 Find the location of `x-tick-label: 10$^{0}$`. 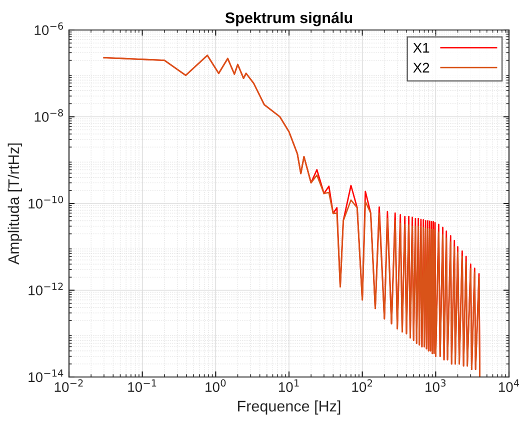

x-tick-label: 10$^{0}$ is located at coordinates (216, 385).